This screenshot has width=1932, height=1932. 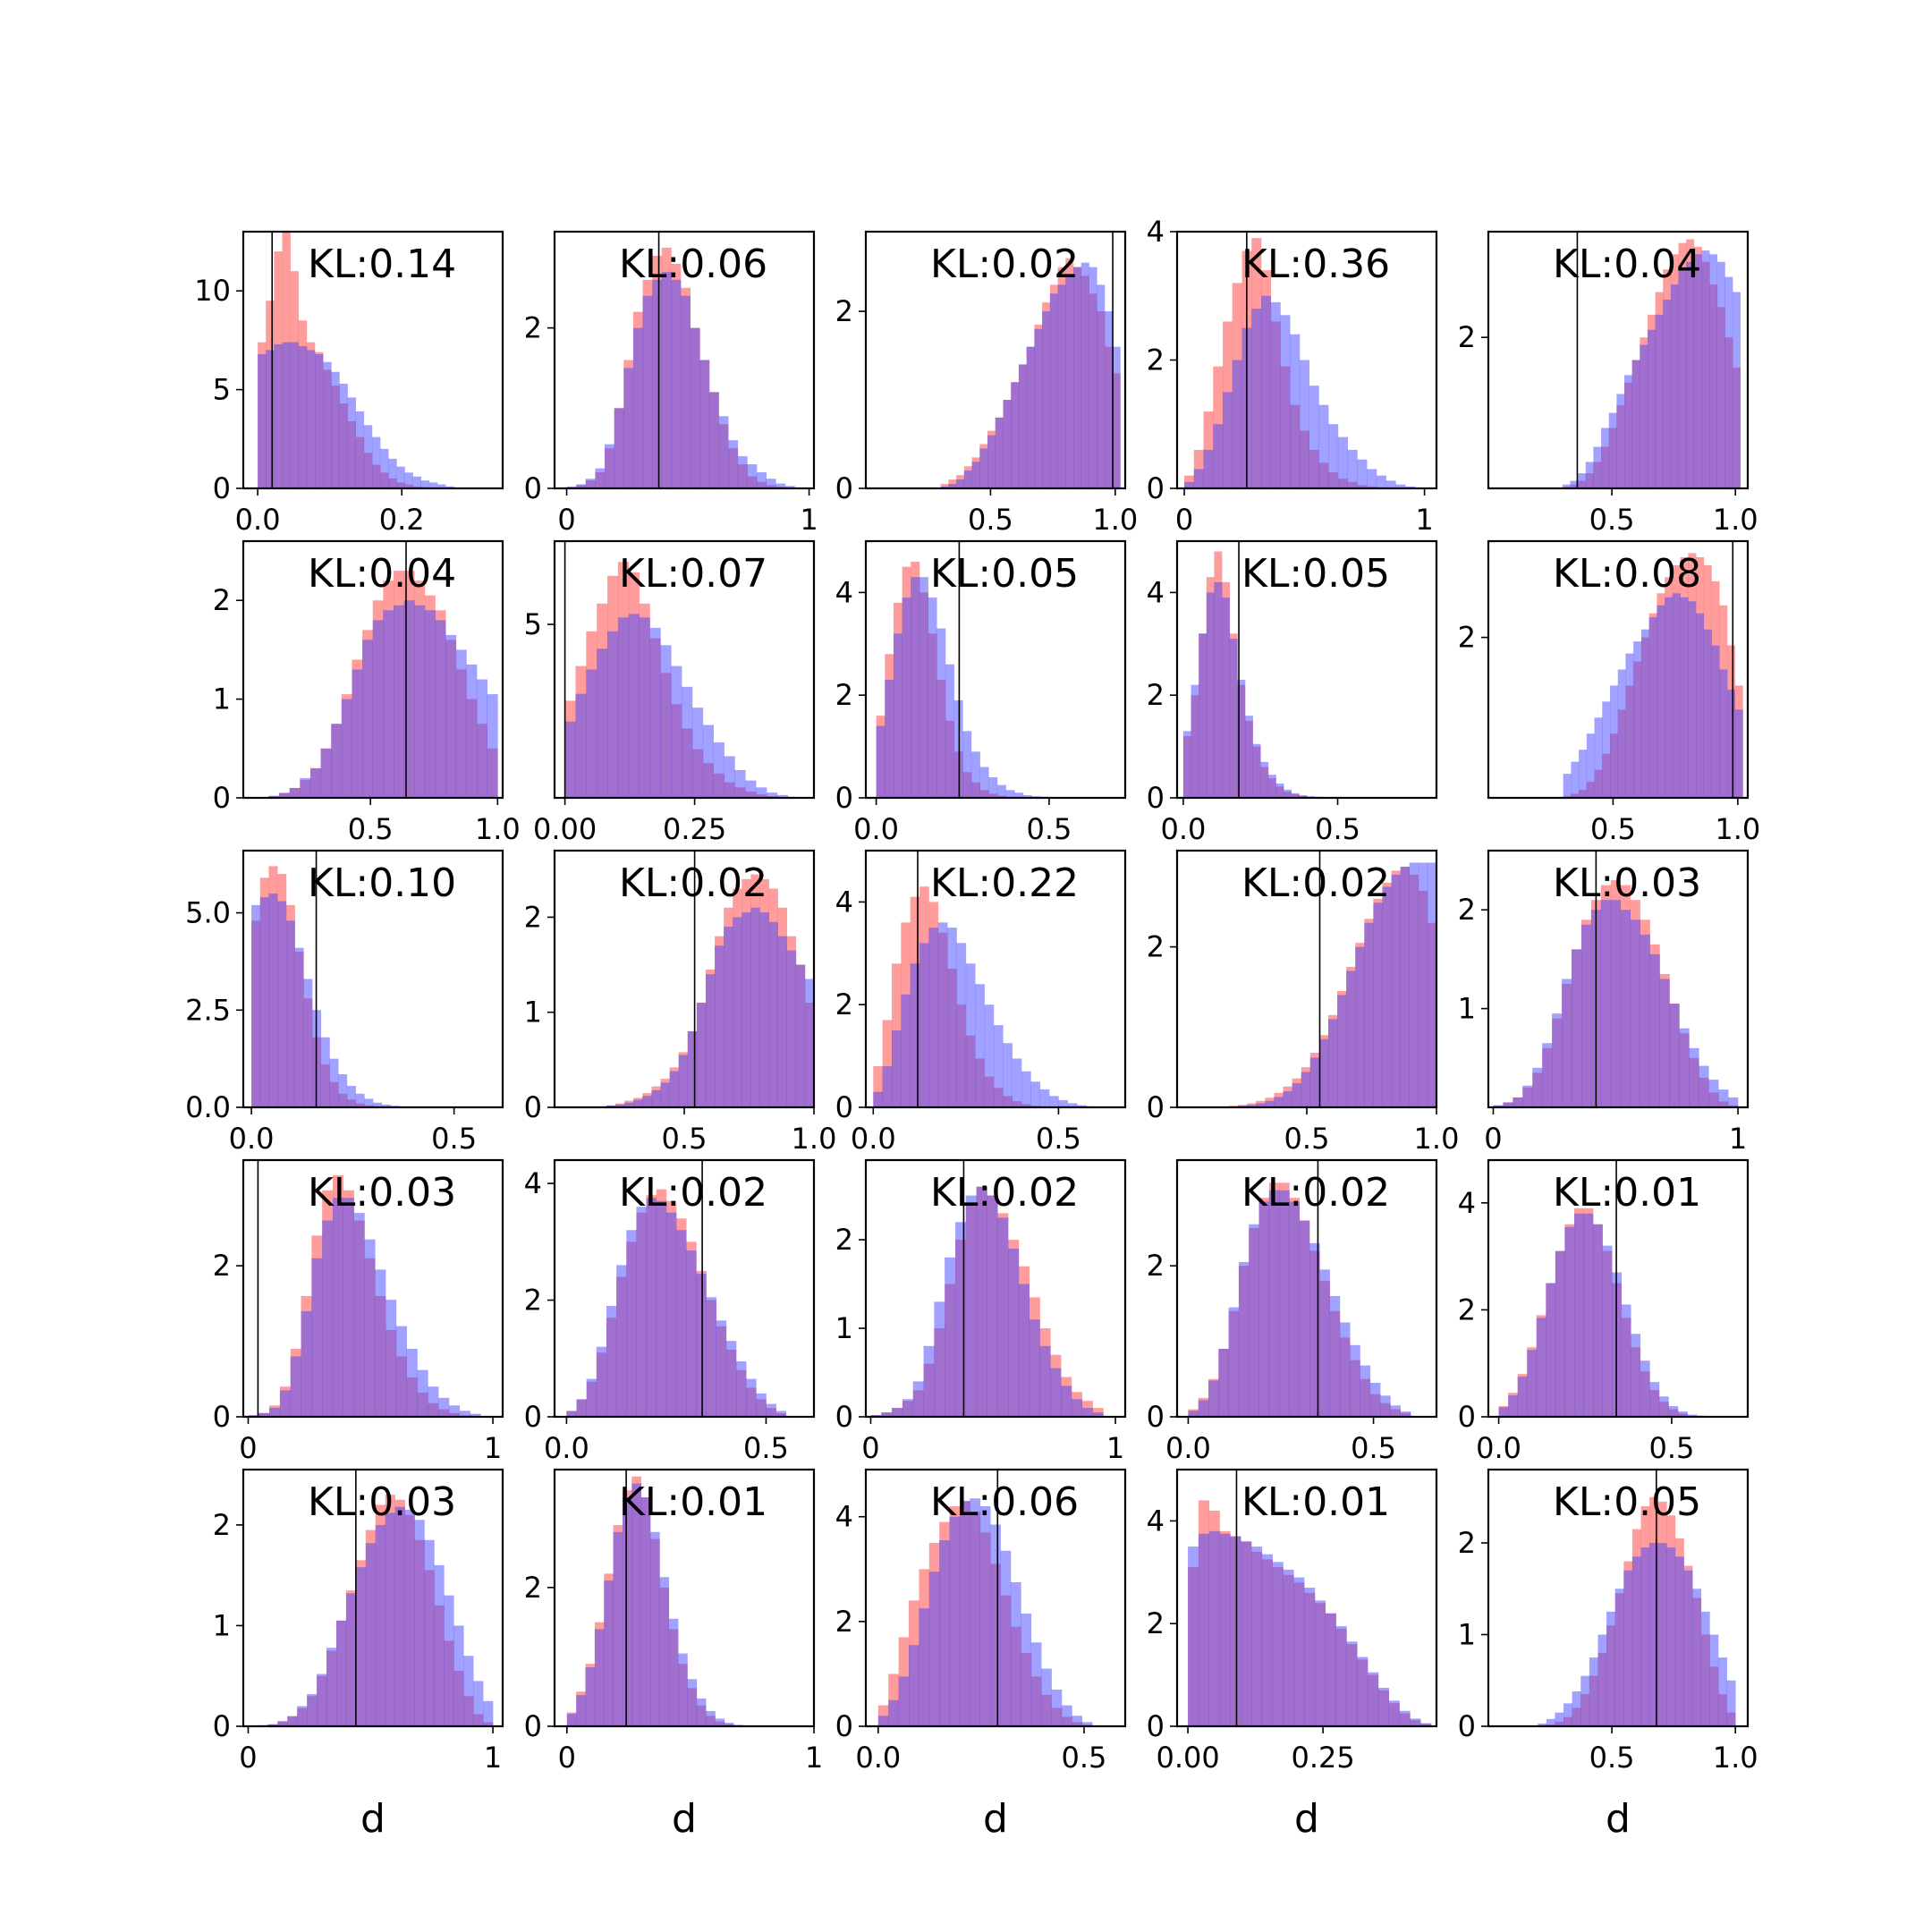 What do you see at coordinates (1156, 798) in the screenshot?
I see `y-tick-label: 0` at bounding box center [1156, 798].